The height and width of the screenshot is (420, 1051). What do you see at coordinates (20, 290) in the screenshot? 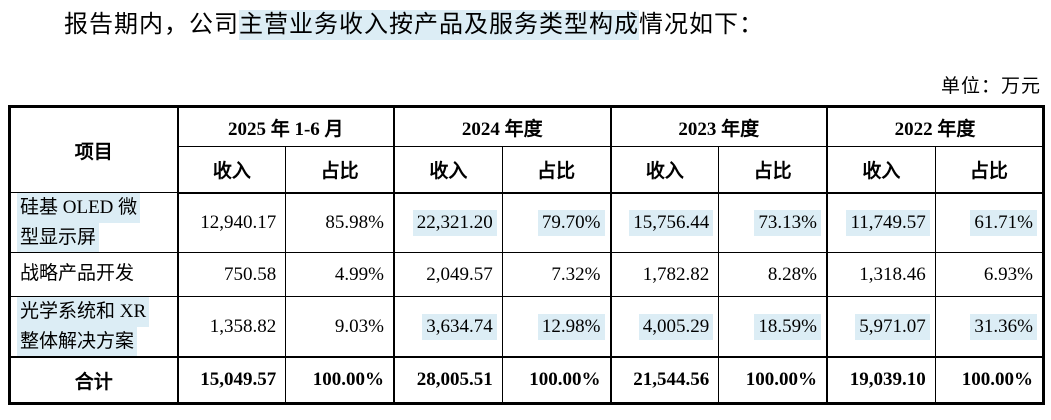
I see `item-name-line2` at bounding box center [20, 290].